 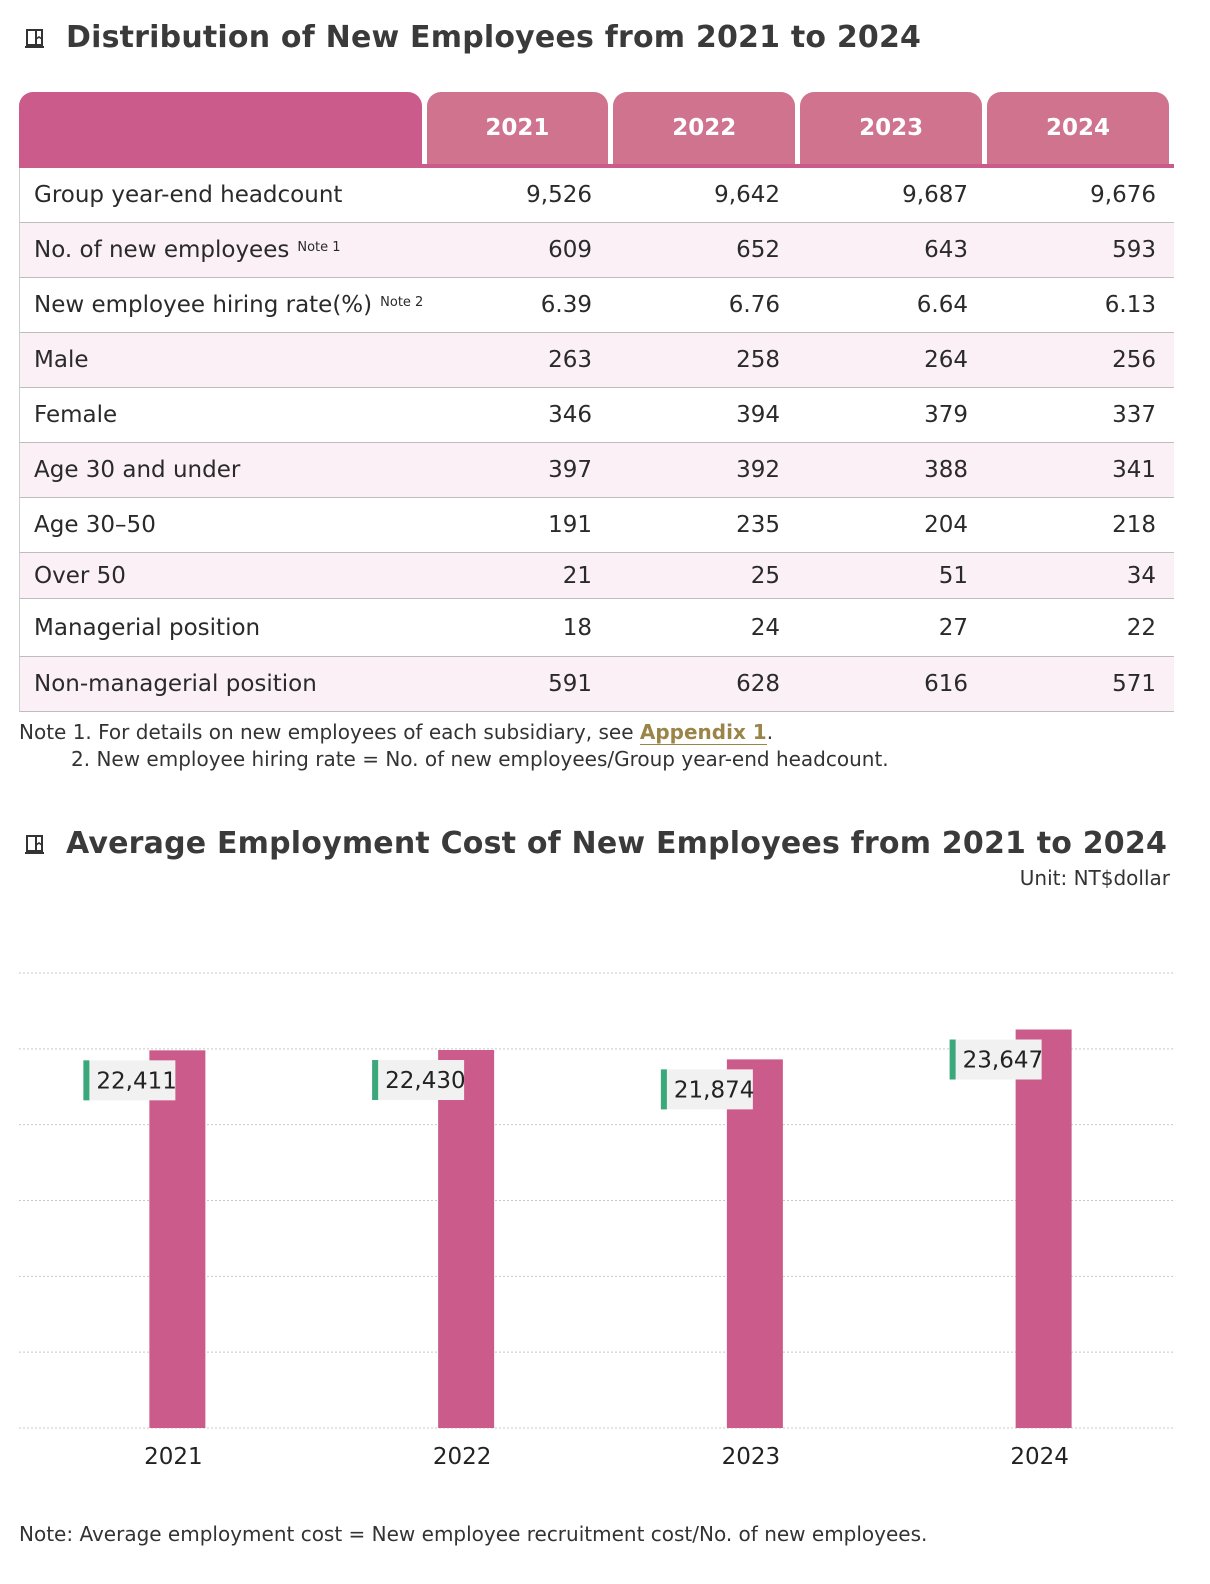 What do you see at coordinates (758, 470) in the screenshot?
I see `cell-2022: 392` at bounding box center [758, 470].